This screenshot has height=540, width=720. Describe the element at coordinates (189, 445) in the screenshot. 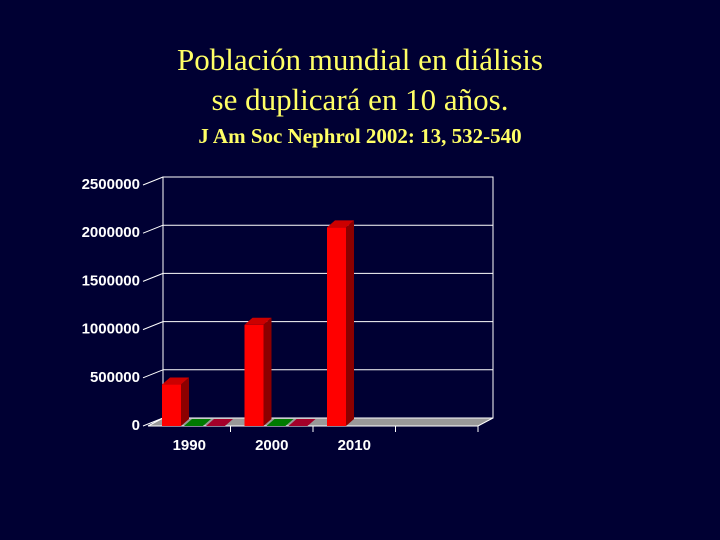

I see `x-tick-label: 1990` at that location.